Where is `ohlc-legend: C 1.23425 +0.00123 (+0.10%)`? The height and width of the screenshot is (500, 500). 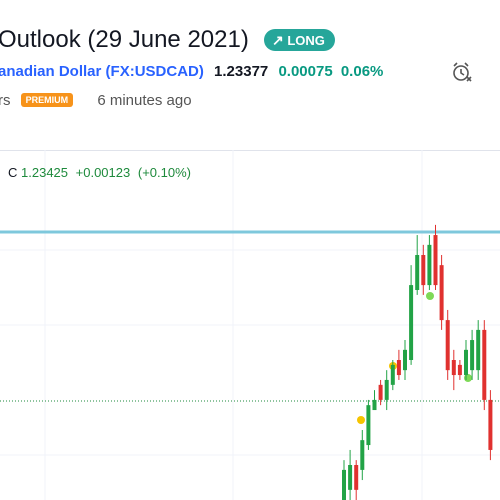
ohlc-legend: C 1.23425 +0.00123 (+0.10%) is located at coordinates (99, 172).